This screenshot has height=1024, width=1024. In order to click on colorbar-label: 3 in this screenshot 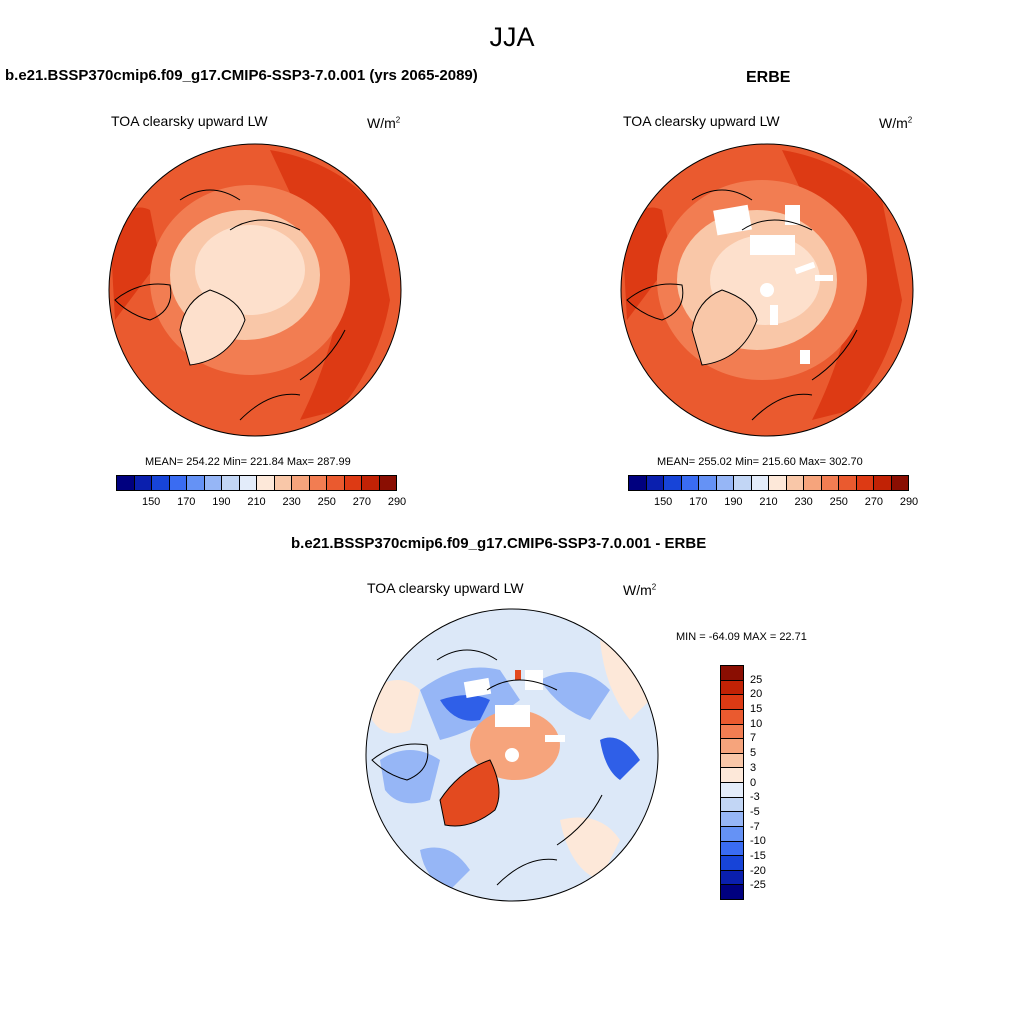, I will do `click(753, 767)`.